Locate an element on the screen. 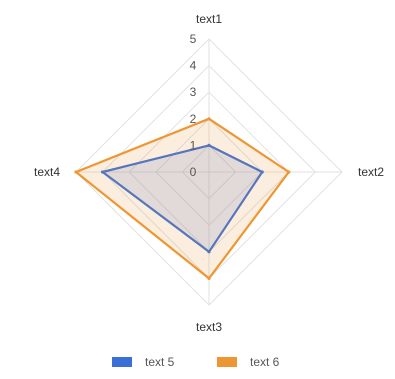 Image resolution: width=395 pixels, height=379 pixels. axis-label-text2: text2 is located at coordinates (371, 172).